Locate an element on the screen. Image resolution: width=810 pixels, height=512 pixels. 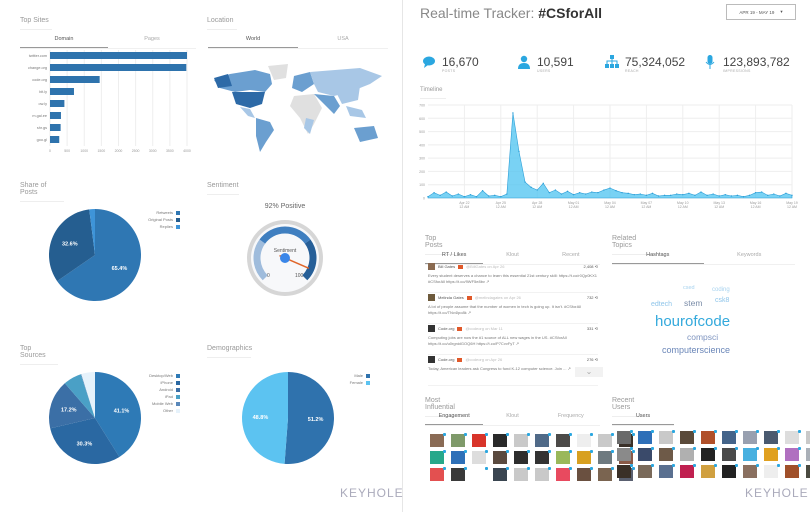
tab-engagement: Engagement is located at coordinates (454, 417).